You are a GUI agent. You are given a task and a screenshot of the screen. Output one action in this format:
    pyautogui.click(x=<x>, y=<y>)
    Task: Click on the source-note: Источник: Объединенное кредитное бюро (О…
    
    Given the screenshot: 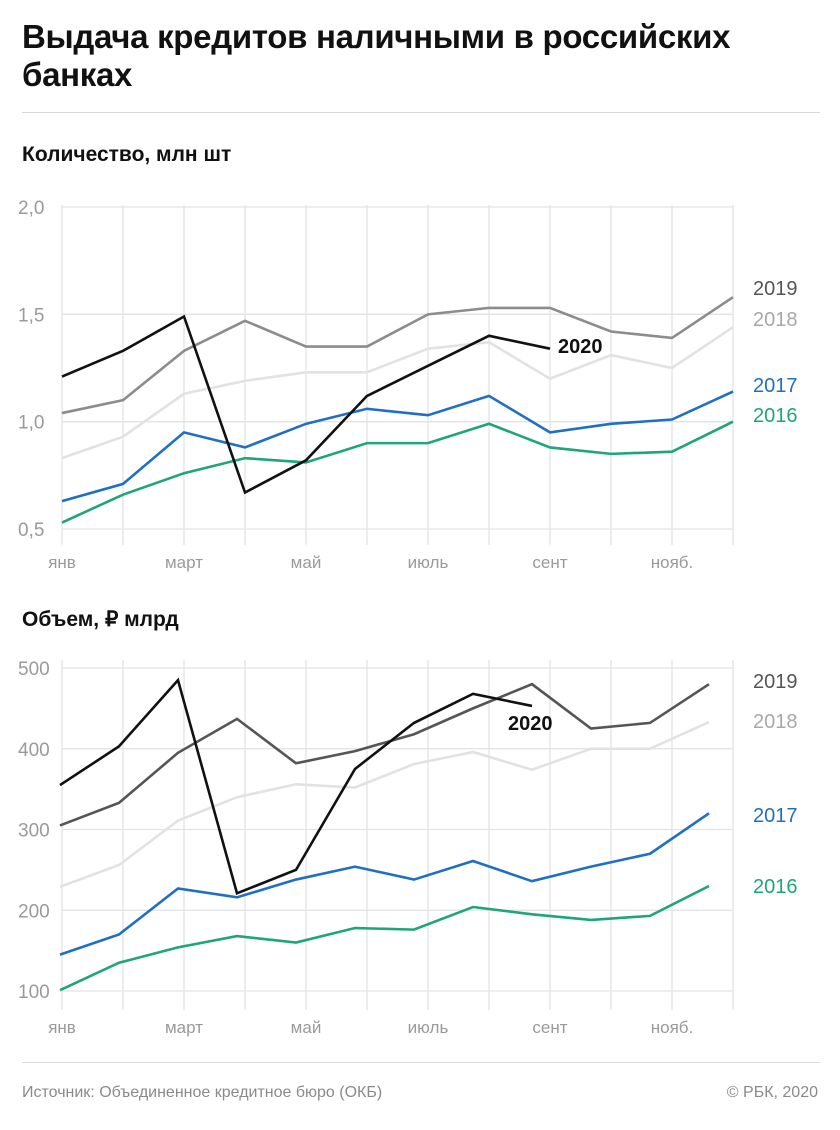 What is the action you would take?
    pyautogui.click(x=202, y=1092)
    